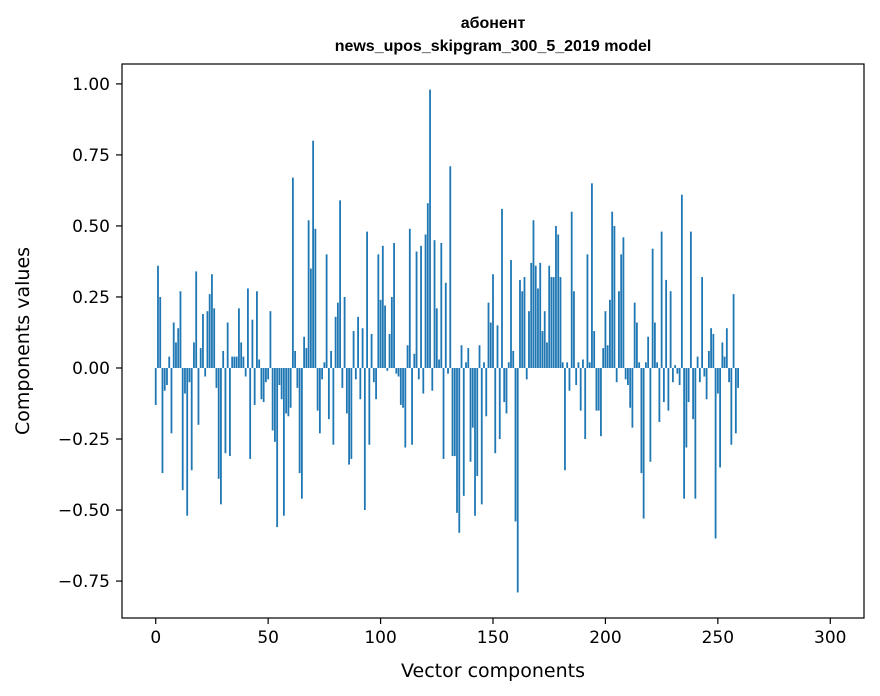 Image resolution: width=880 pixels, height=696 pixels. I want to click on y-tick-label: 0.25, so click(91, 298).